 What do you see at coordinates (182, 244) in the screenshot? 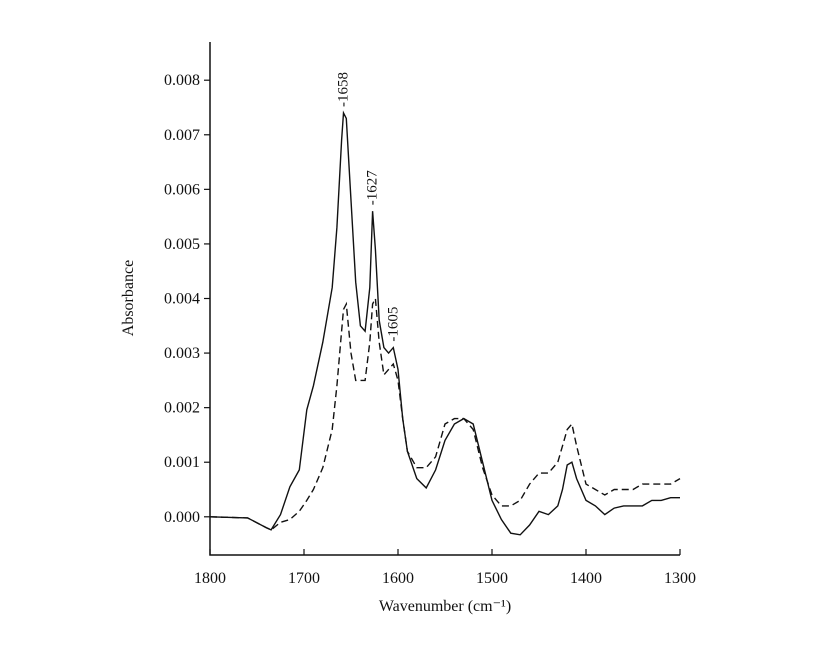
I see `y-tick-label: 0.005` at bounding box center [182, 244].